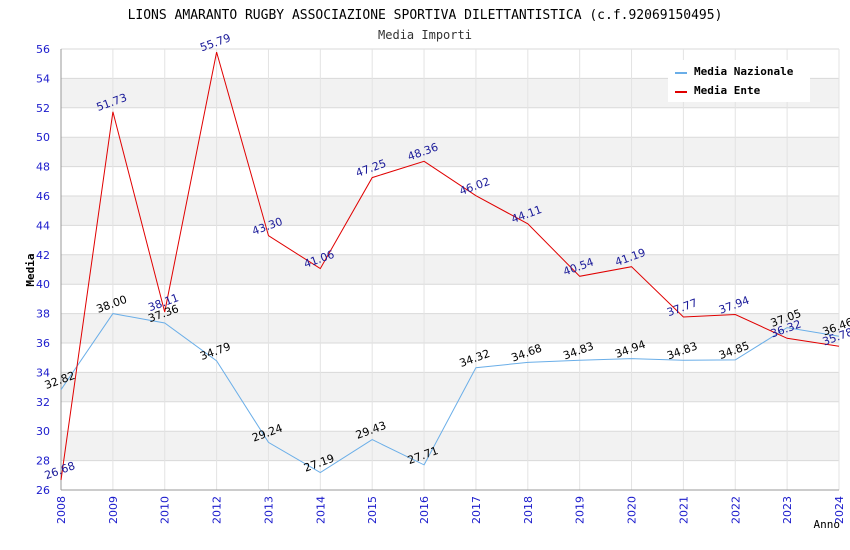 This screenshot has width=850, height=550. Describe the element at coordinates (425, 35) in the screenshot. I see `chart-subtitle: Media Importi` at that location.